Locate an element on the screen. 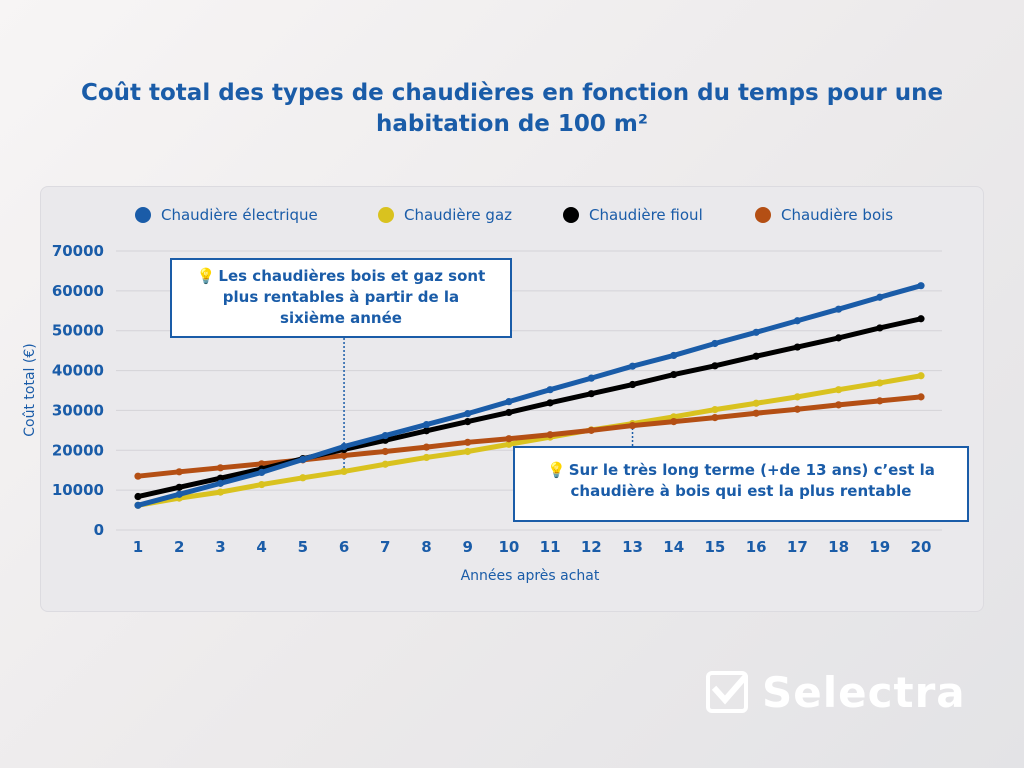 The width and height of the screenshot is (1024, 768). x-tick-label: 4 is located at coordinates (261, 547).